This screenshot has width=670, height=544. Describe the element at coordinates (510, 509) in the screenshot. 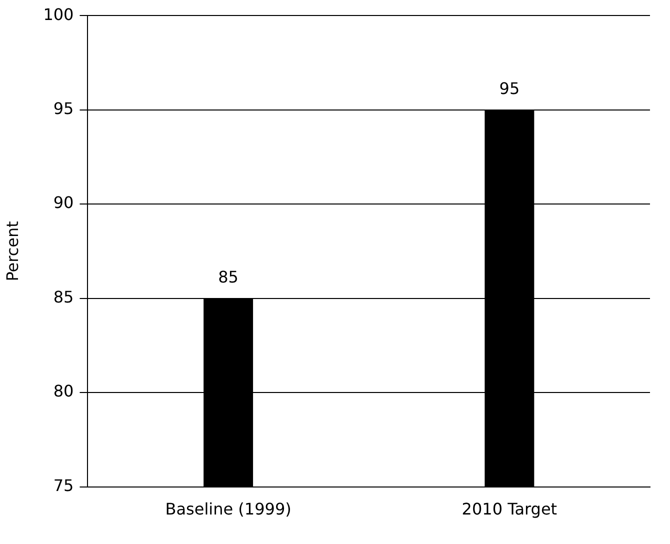

I see `x-tick-label: 2010 Target` at that location.